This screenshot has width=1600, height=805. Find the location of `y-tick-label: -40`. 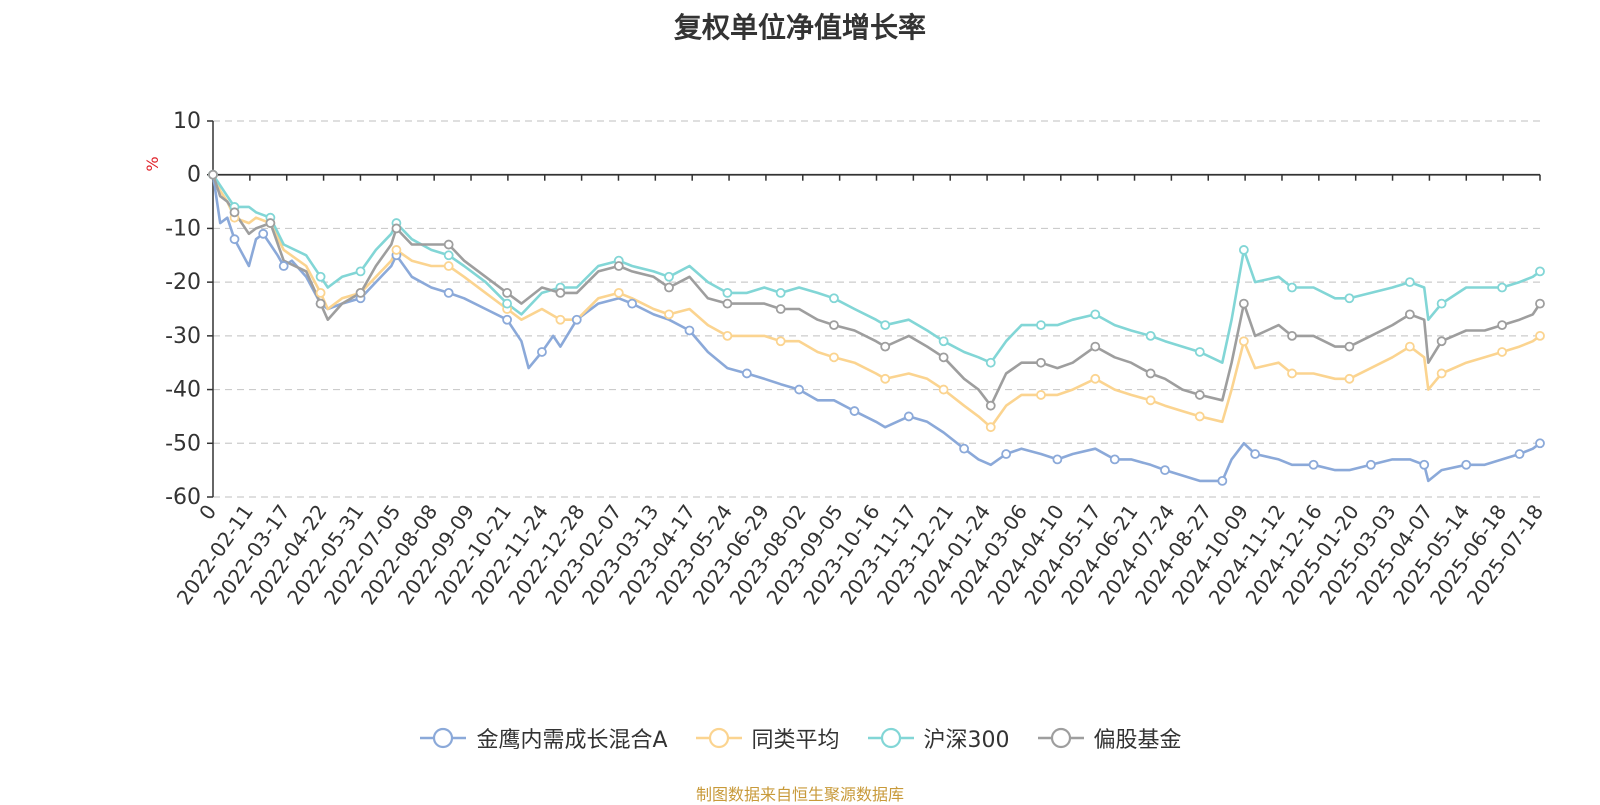

y-tick-label: -40 is located at coordinates (183, 390).